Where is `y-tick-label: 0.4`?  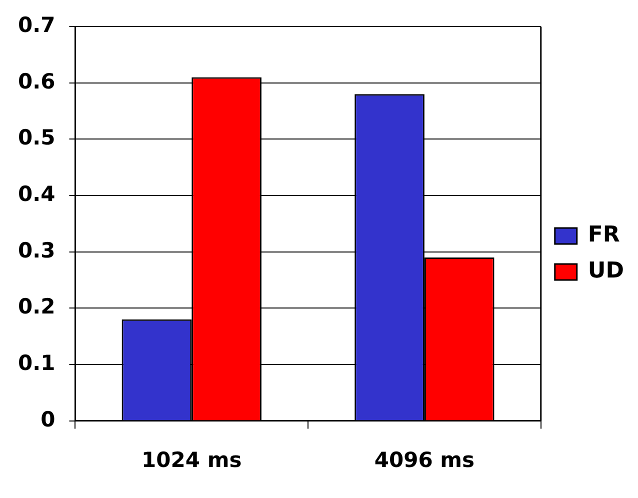 y-tick-label: 0.4 is located at coordinates (37, 194).